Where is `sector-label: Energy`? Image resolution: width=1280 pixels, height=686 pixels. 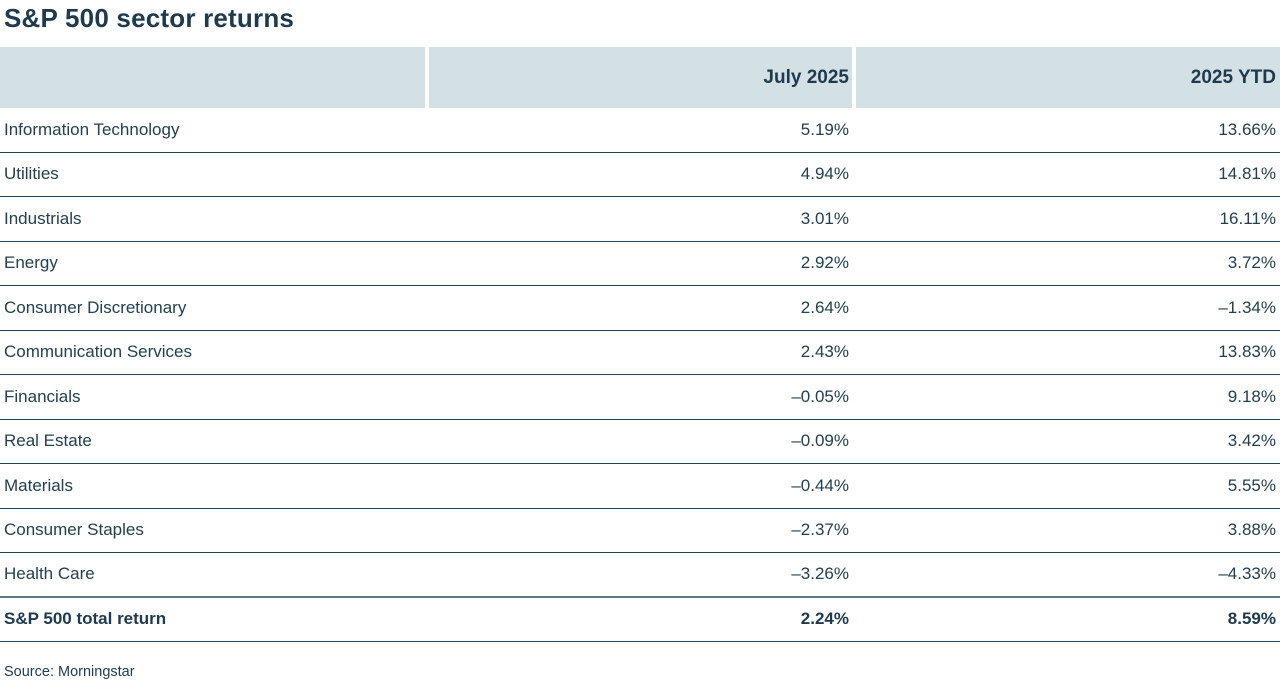
sector-label: Energy is located at coordinates (31, 263).